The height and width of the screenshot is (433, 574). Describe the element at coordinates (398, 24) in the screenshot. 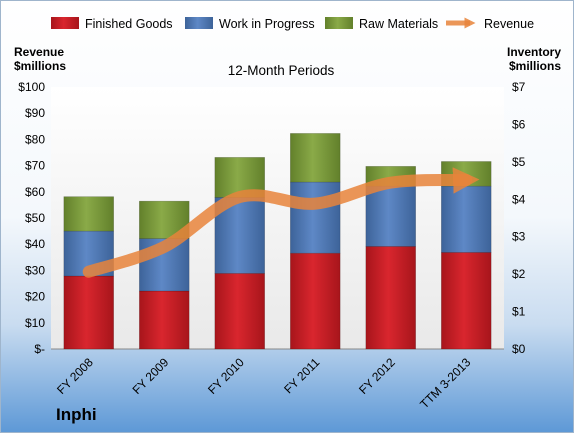

I see `legend-label-raw-materials: Raw Materials` at that location.